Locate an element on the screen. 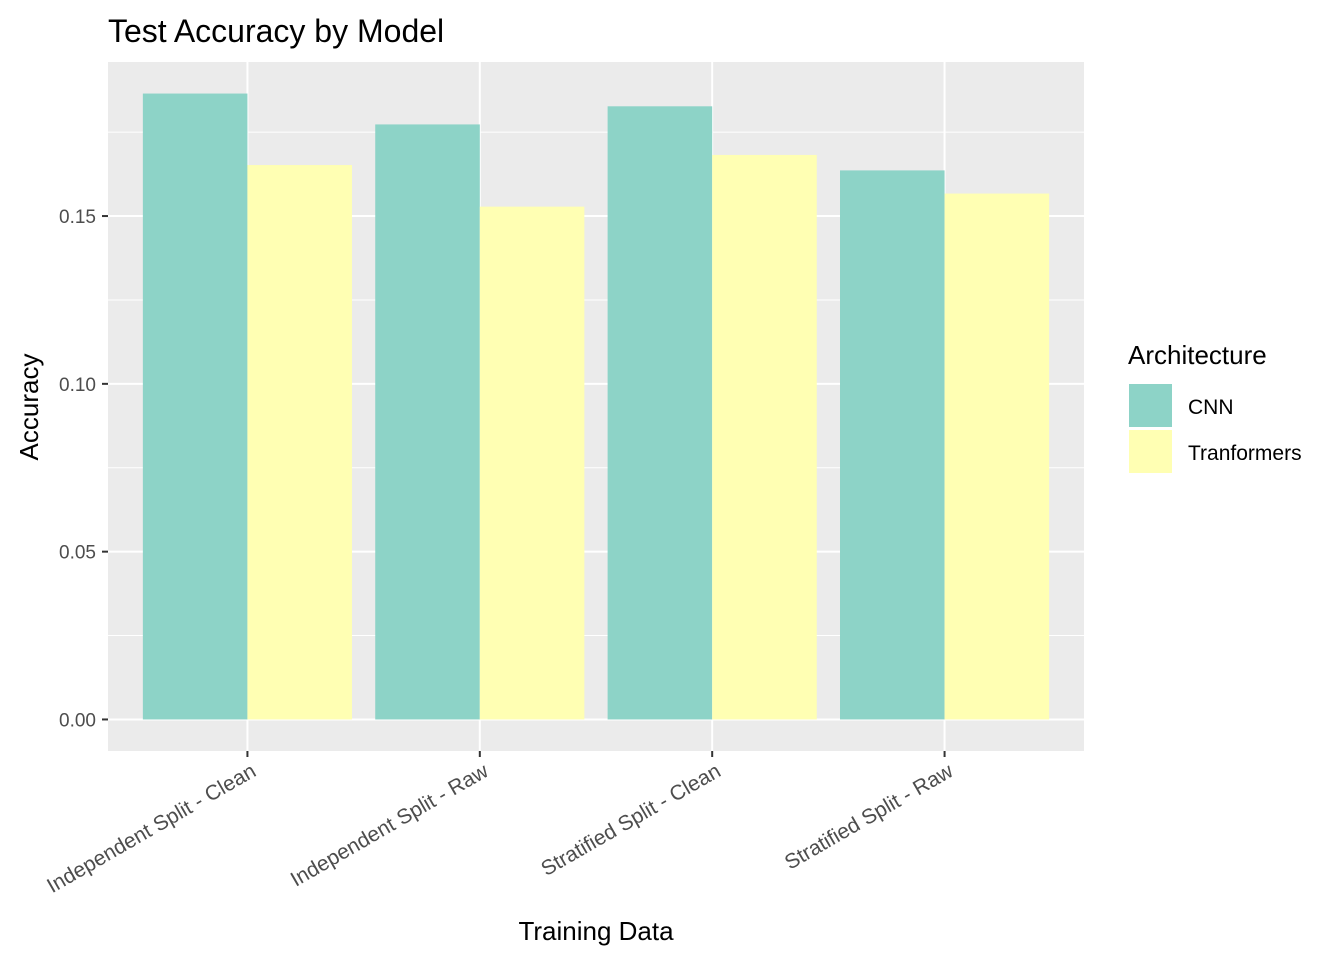 This screenshot has width=1344, height=960. y-tick-label: 0.15 is located at coordinates (77, 217).